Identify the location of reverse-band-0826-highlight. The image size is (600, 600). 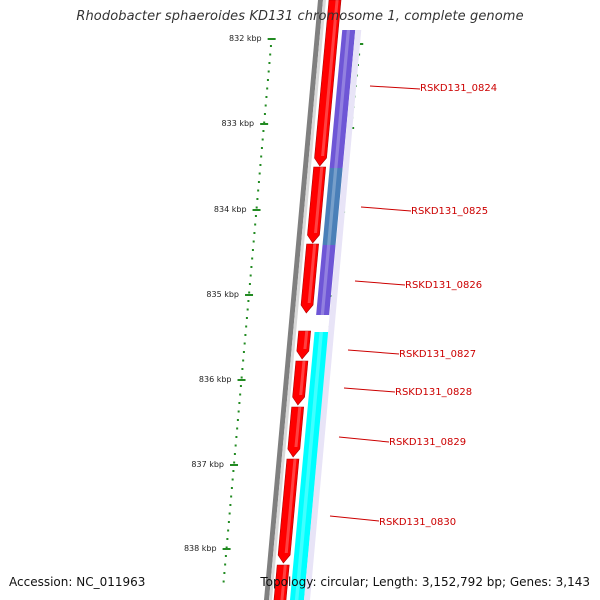
(325, 280).